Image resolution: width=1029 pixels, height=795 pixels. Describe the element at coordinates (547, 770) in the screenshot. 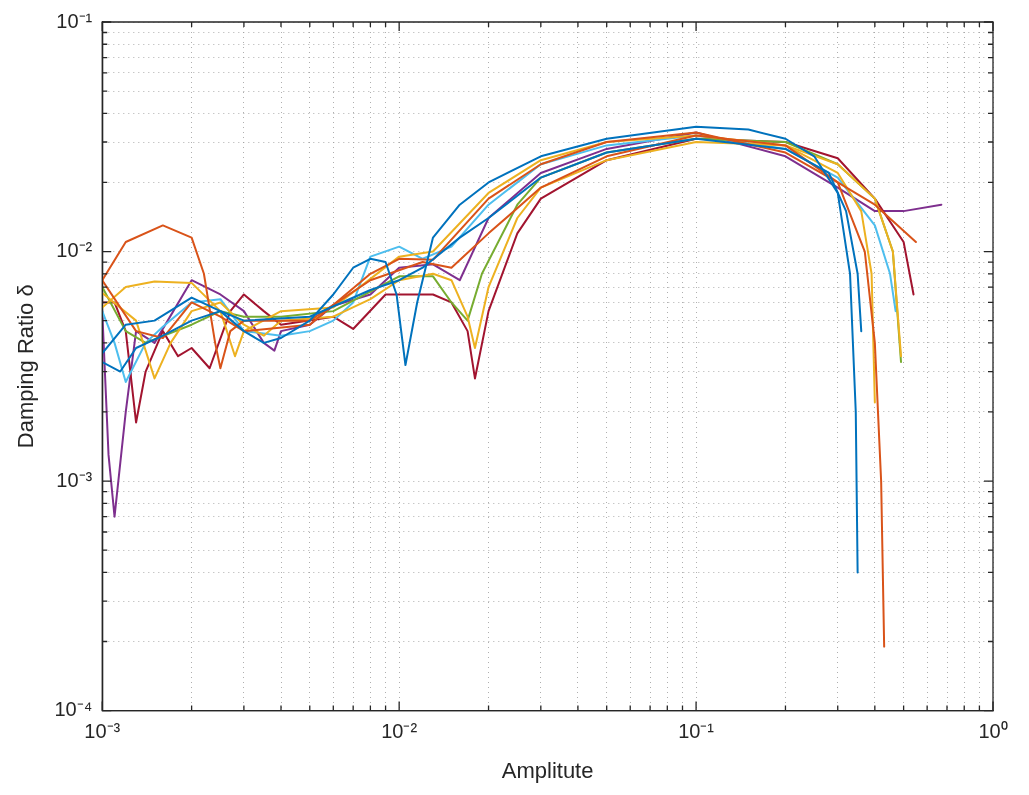

I see `x-axis-title: Amplitute` at that location.